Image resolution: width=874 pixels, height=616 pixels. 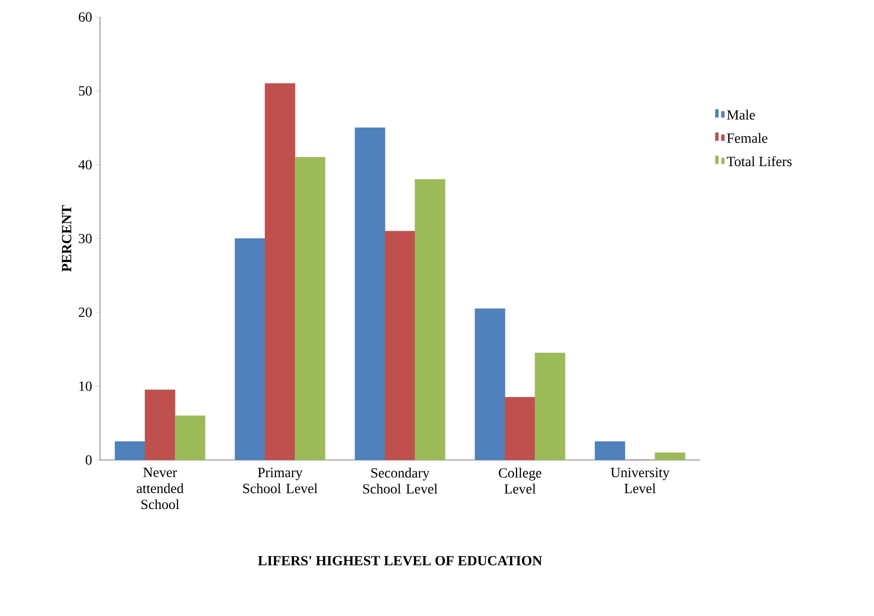 What do you see at coordinates (85, 239) in the screenshot?
I see `y-tick-label: 30` at bounding box center [85, 239].